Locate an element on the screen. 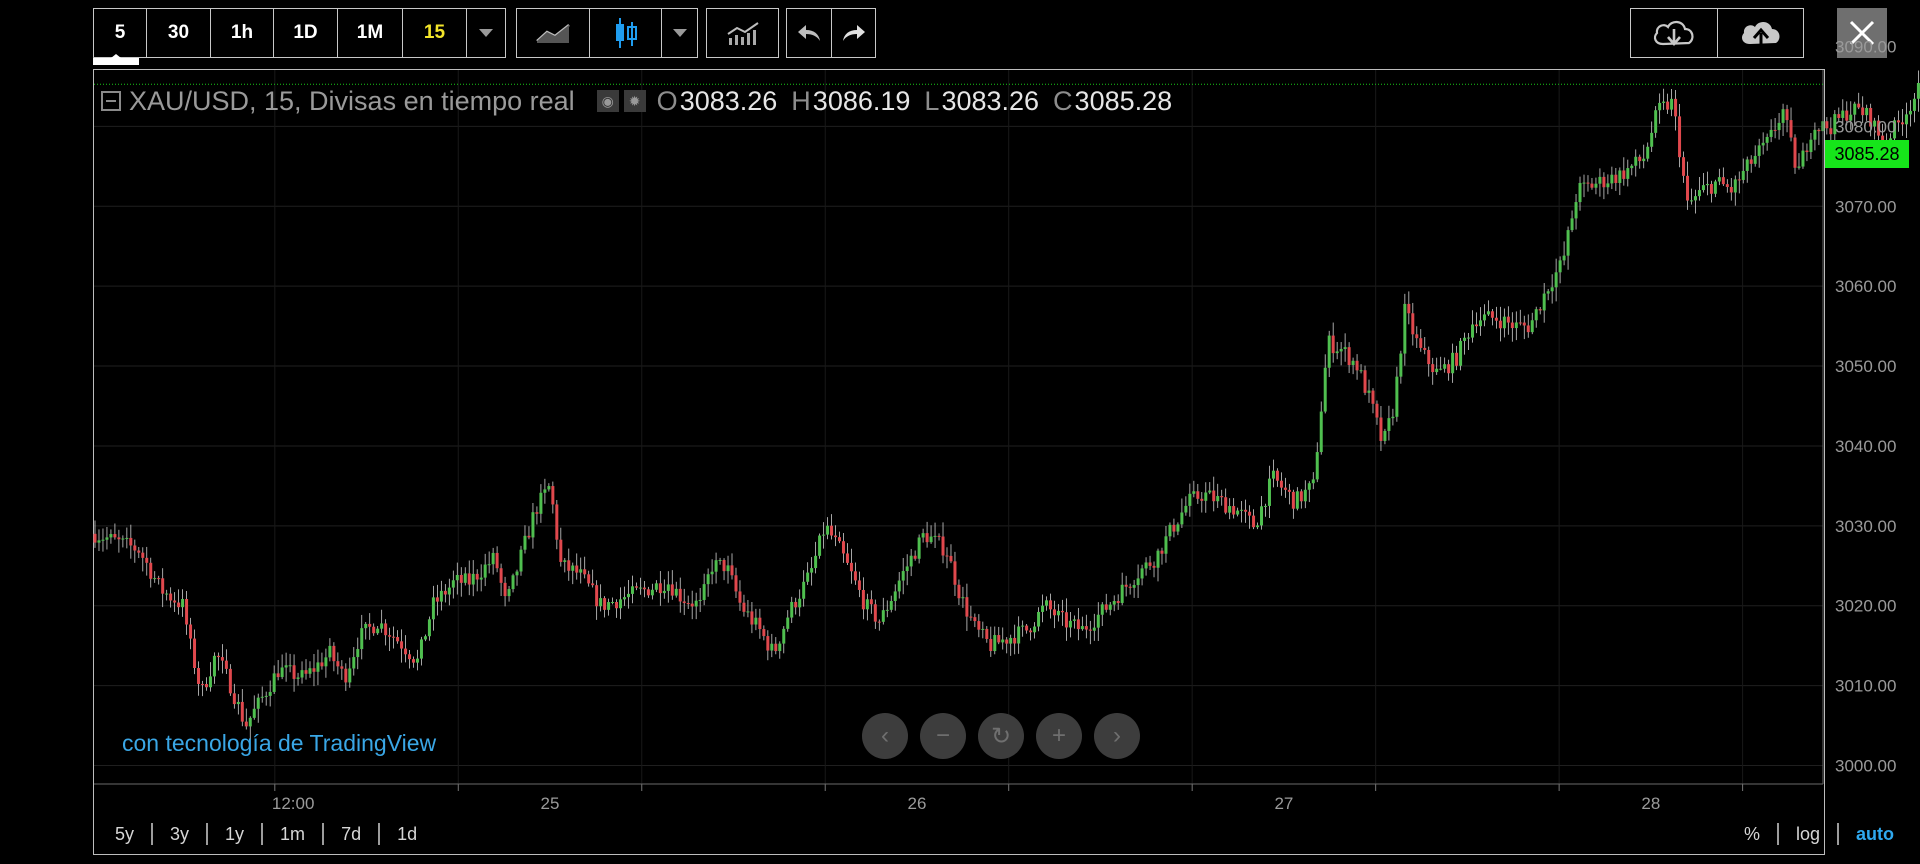  range-1y-button: 1y is located at coordinates (236, 834).